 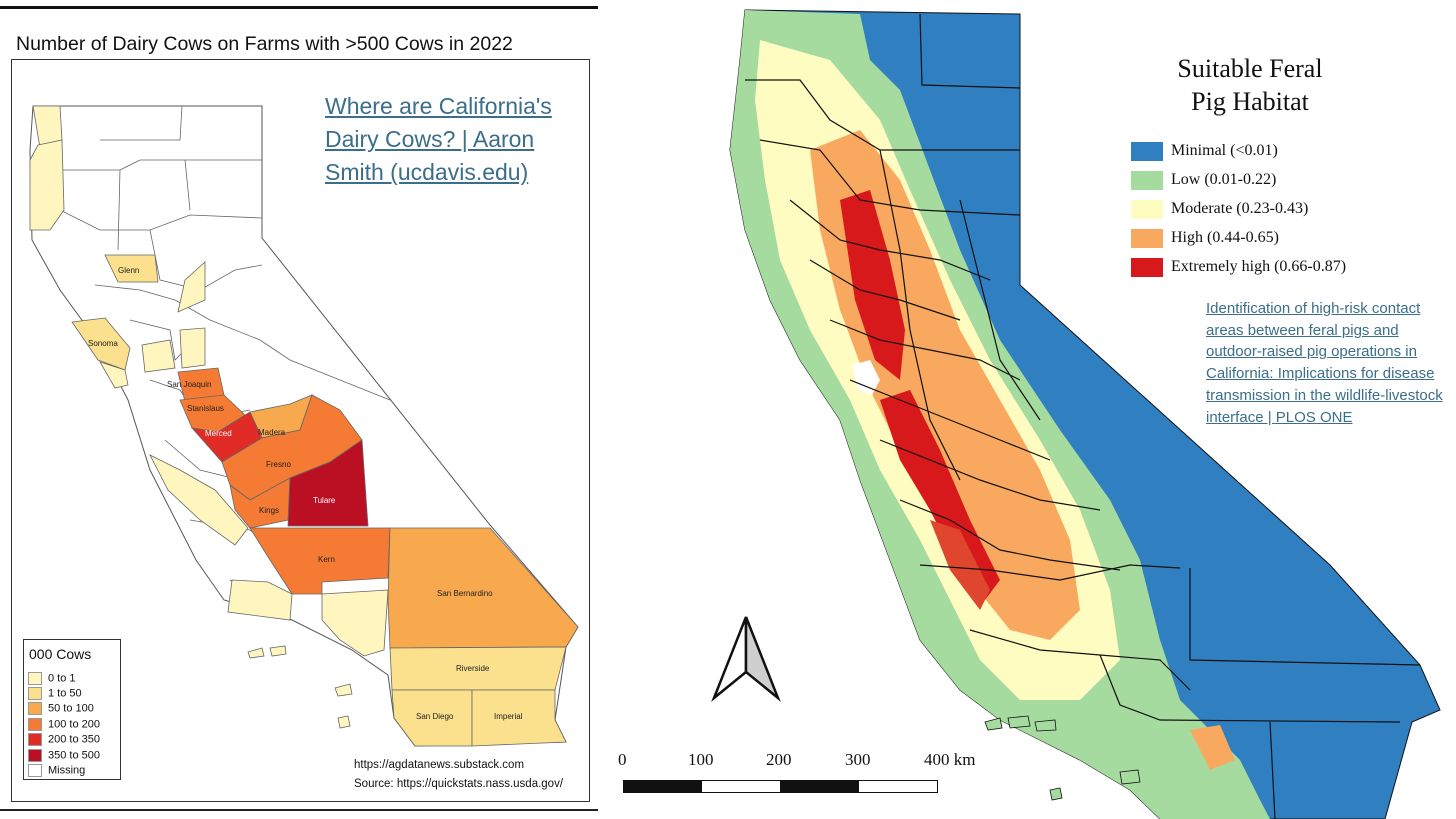 What do you see at coordinates (1062, 758) in the screenshot?
I see `channel-islands` at bounding box center [1062, 758].